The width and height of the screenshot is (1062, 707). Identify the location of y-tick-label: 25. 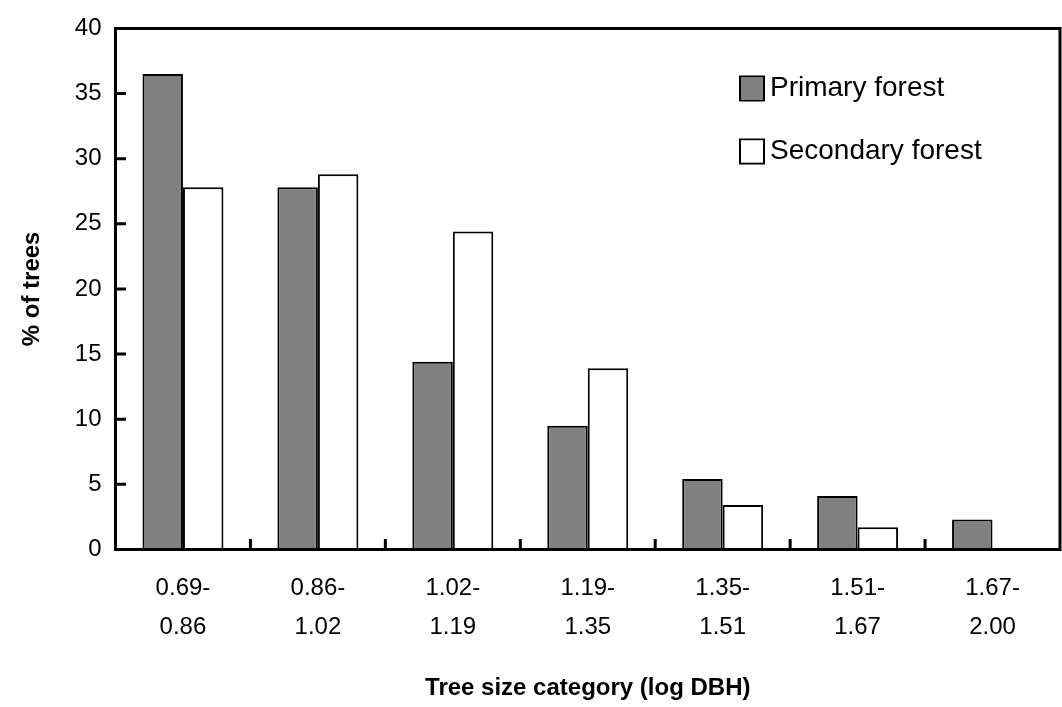
(88, 222).